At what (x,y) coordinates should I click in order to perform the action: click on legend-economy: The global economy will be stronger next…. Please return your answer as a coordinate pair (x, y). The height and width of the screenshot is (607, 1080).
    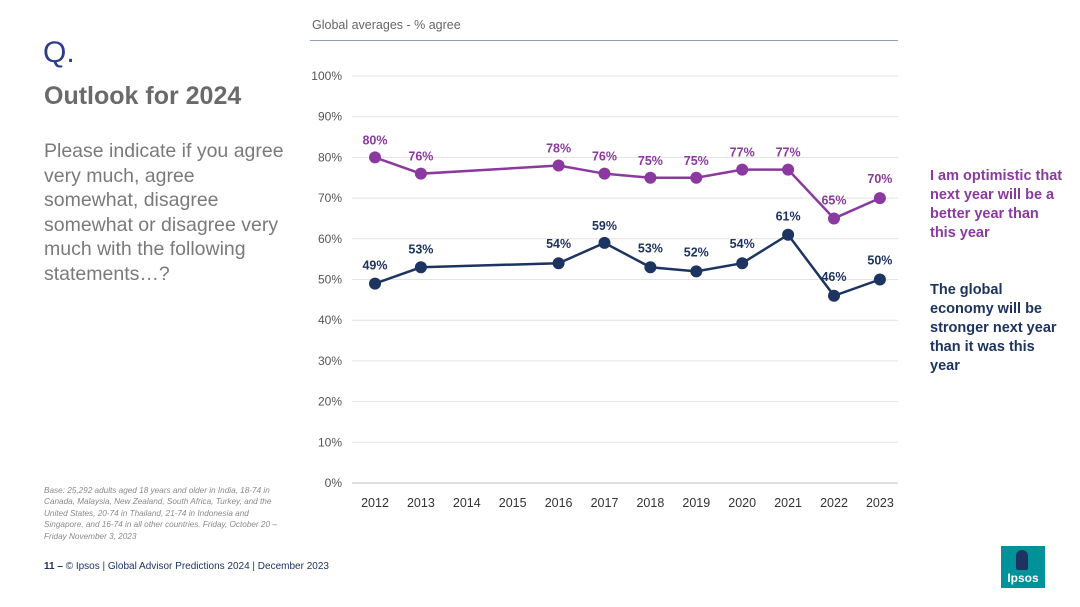
    Looking at the image, I should click on (993, 328).